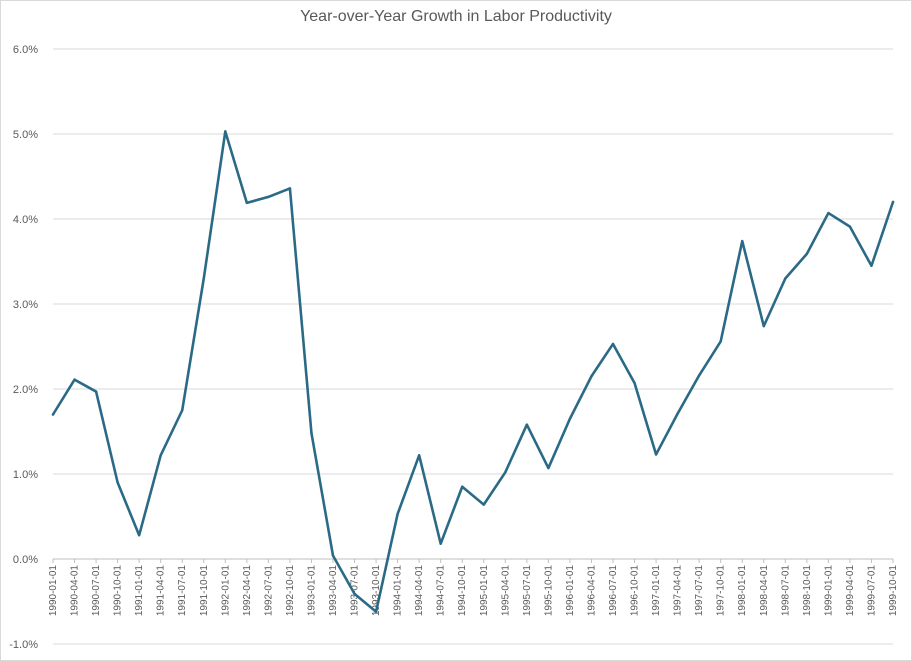 Image resolution: width=912 pixels, height=661 pixels. What do you see at coordinates (161, 591) in the screenshot?
I see `x-tick-label: 1991-04-01` at bounding box center [161, 591].